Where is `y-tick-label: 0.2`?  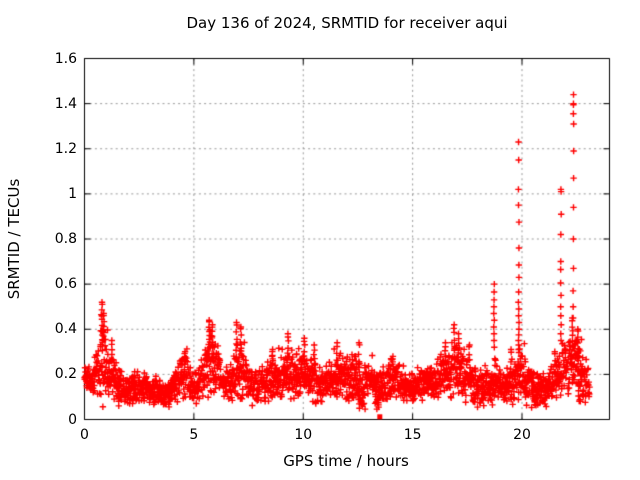 y-tick-label: 0.2 is located at coordinates (65, 374).